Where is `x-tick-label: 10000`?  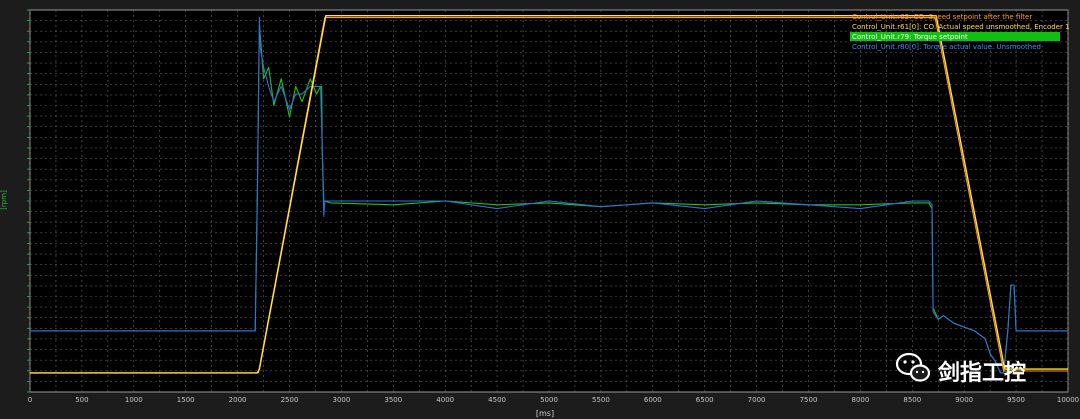
x-tick-label: 10000 is located at coordinates (1068, 400).